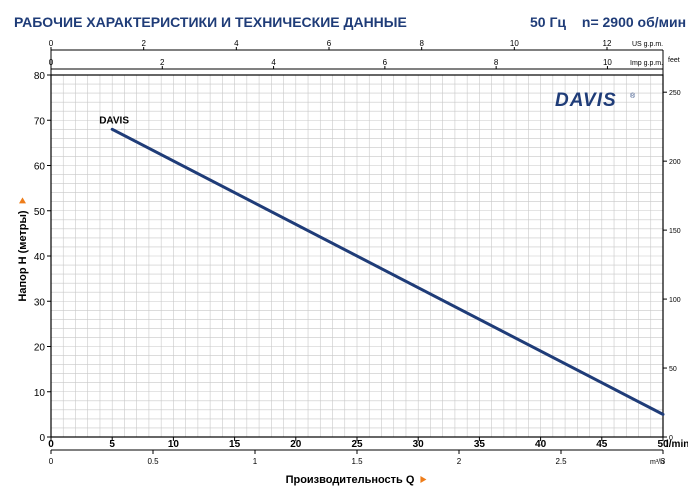 The image size is (688, 495). I want to click on m3h-tick-label: 0.5, so click(153, 461).